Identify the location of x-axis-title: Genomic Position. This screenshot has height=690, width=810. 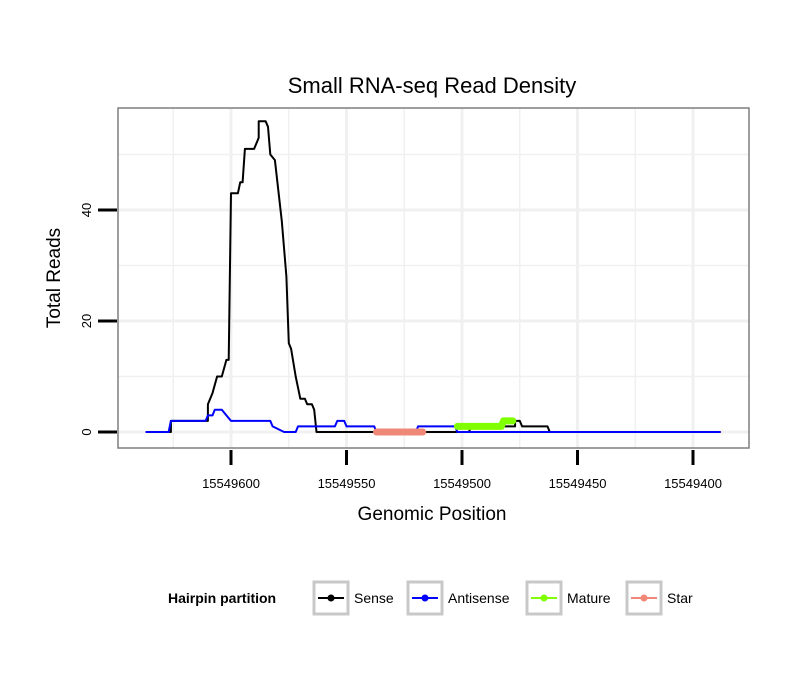
(432, 514).